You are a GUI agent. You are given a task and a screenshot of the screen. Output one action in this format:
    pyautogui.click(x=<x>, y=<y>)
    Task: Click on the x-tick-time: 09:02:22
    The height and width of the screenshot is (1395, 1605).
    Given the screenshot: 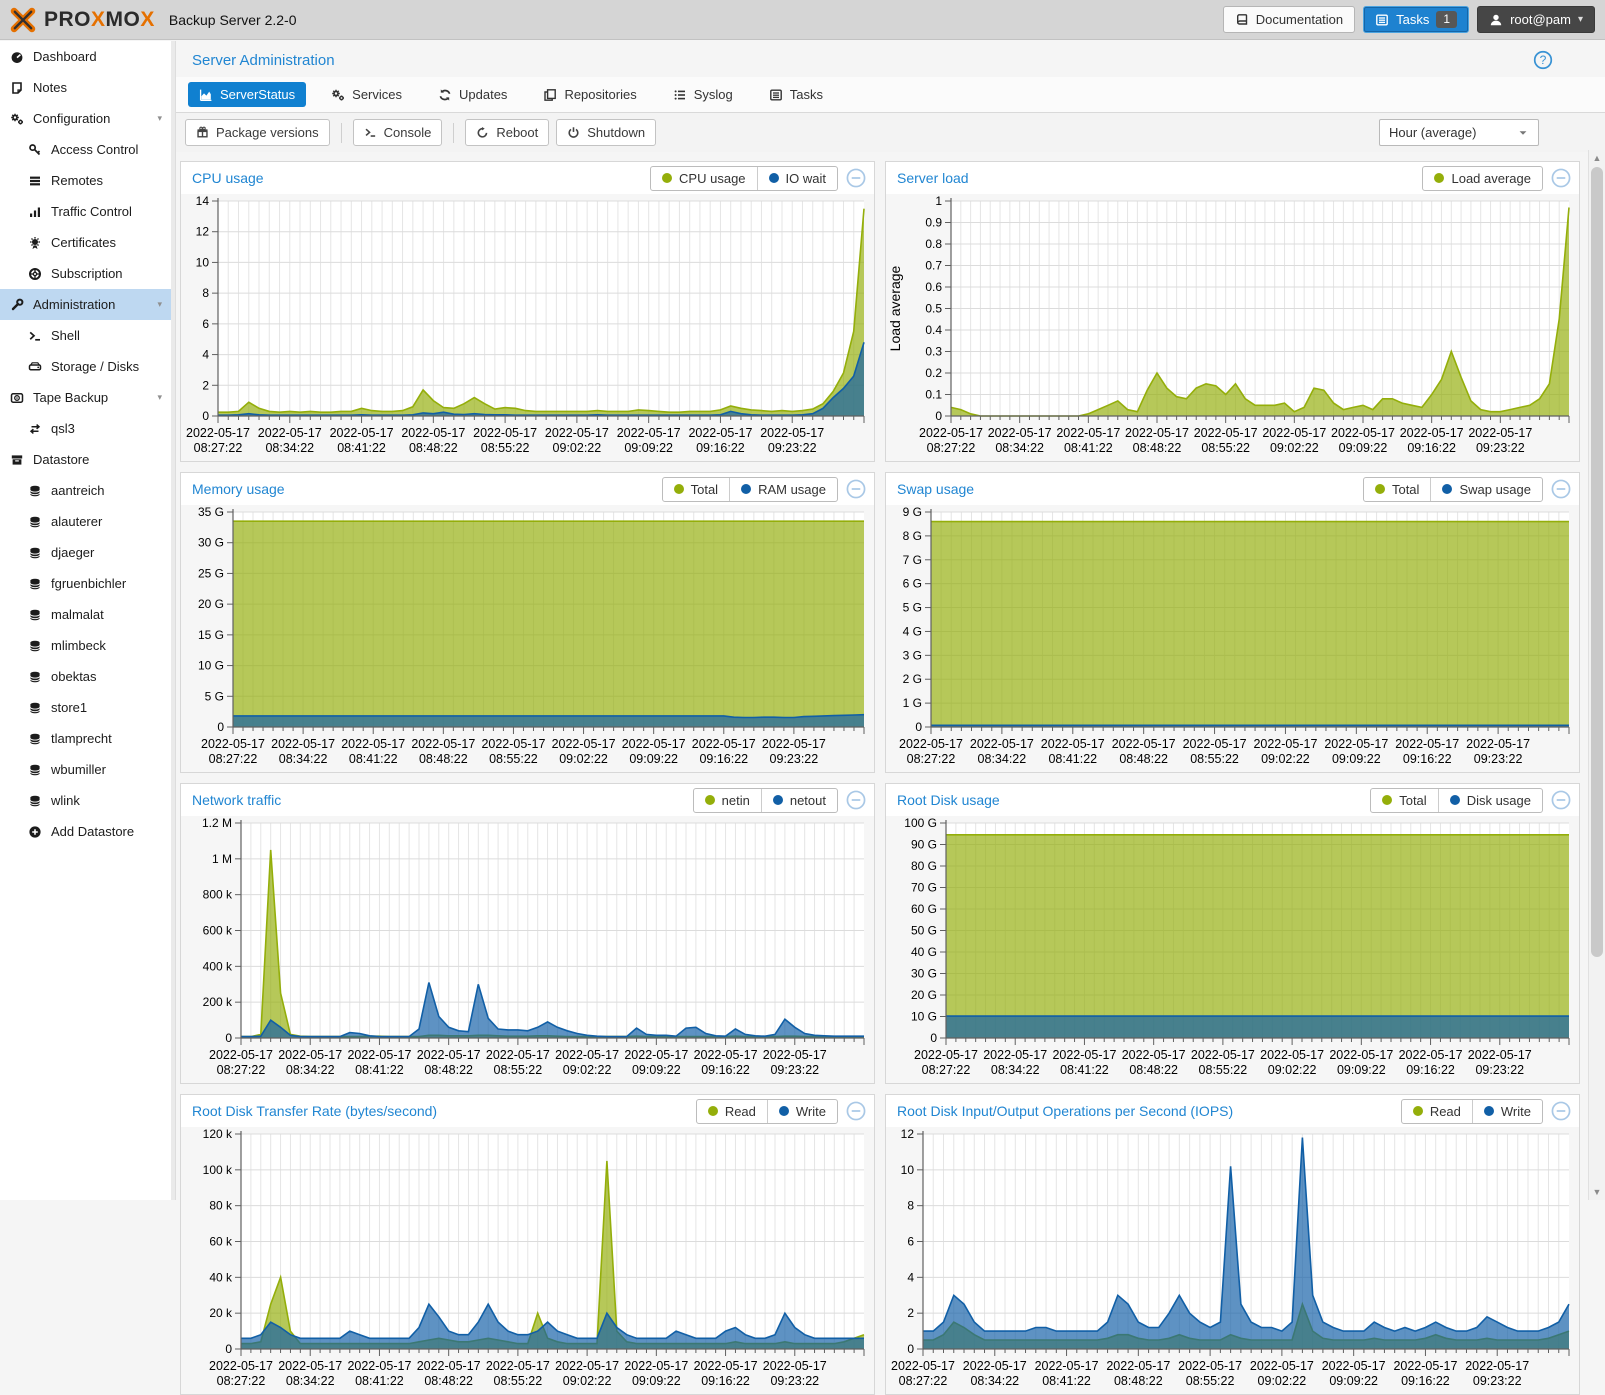 What is the action you would take?
    pyautogui.click(x=1282, y=1381)
    